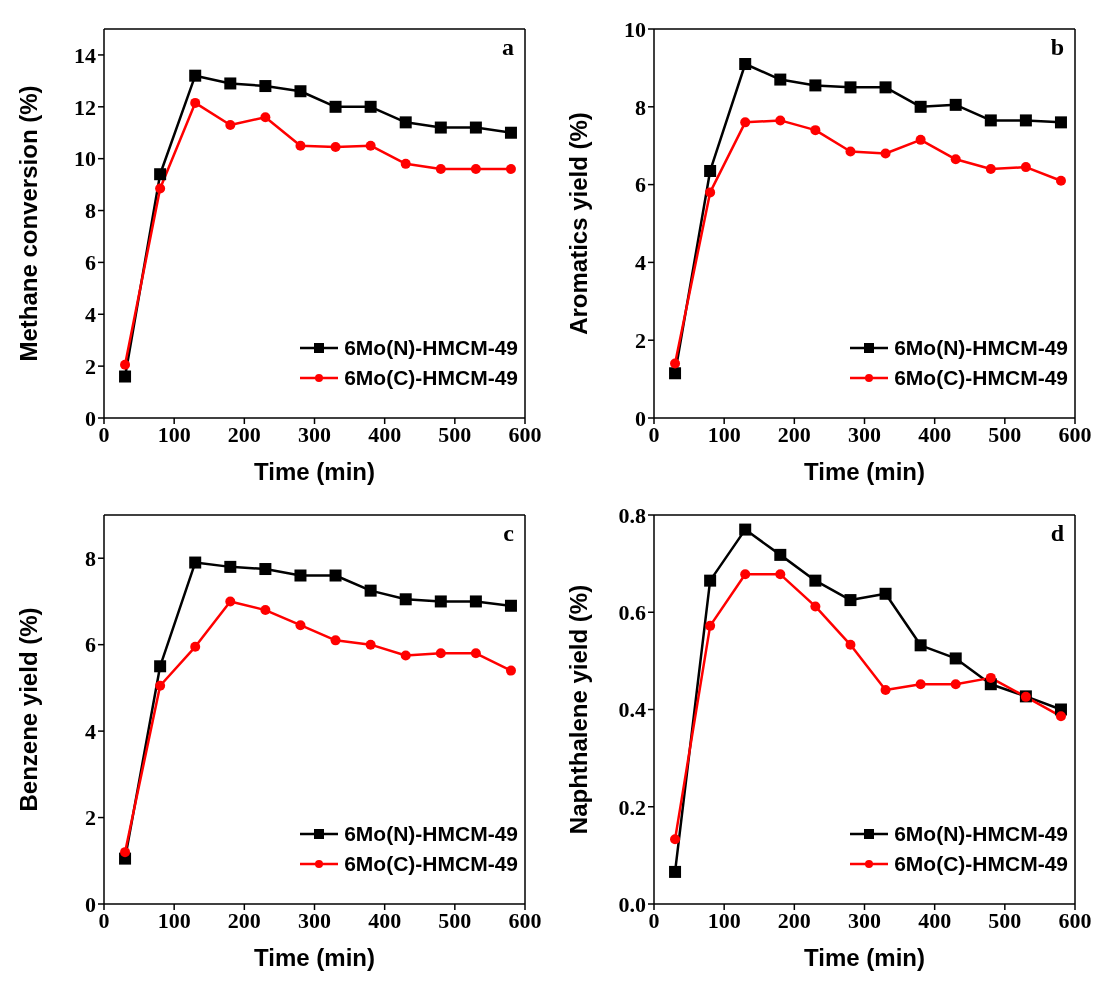 The image size is (1099, 982). What do you see at coordinates (28, 223) in the screenshot?
I see `y-axis-title: Methane conversion (%)` at bounding box center [28, 223].